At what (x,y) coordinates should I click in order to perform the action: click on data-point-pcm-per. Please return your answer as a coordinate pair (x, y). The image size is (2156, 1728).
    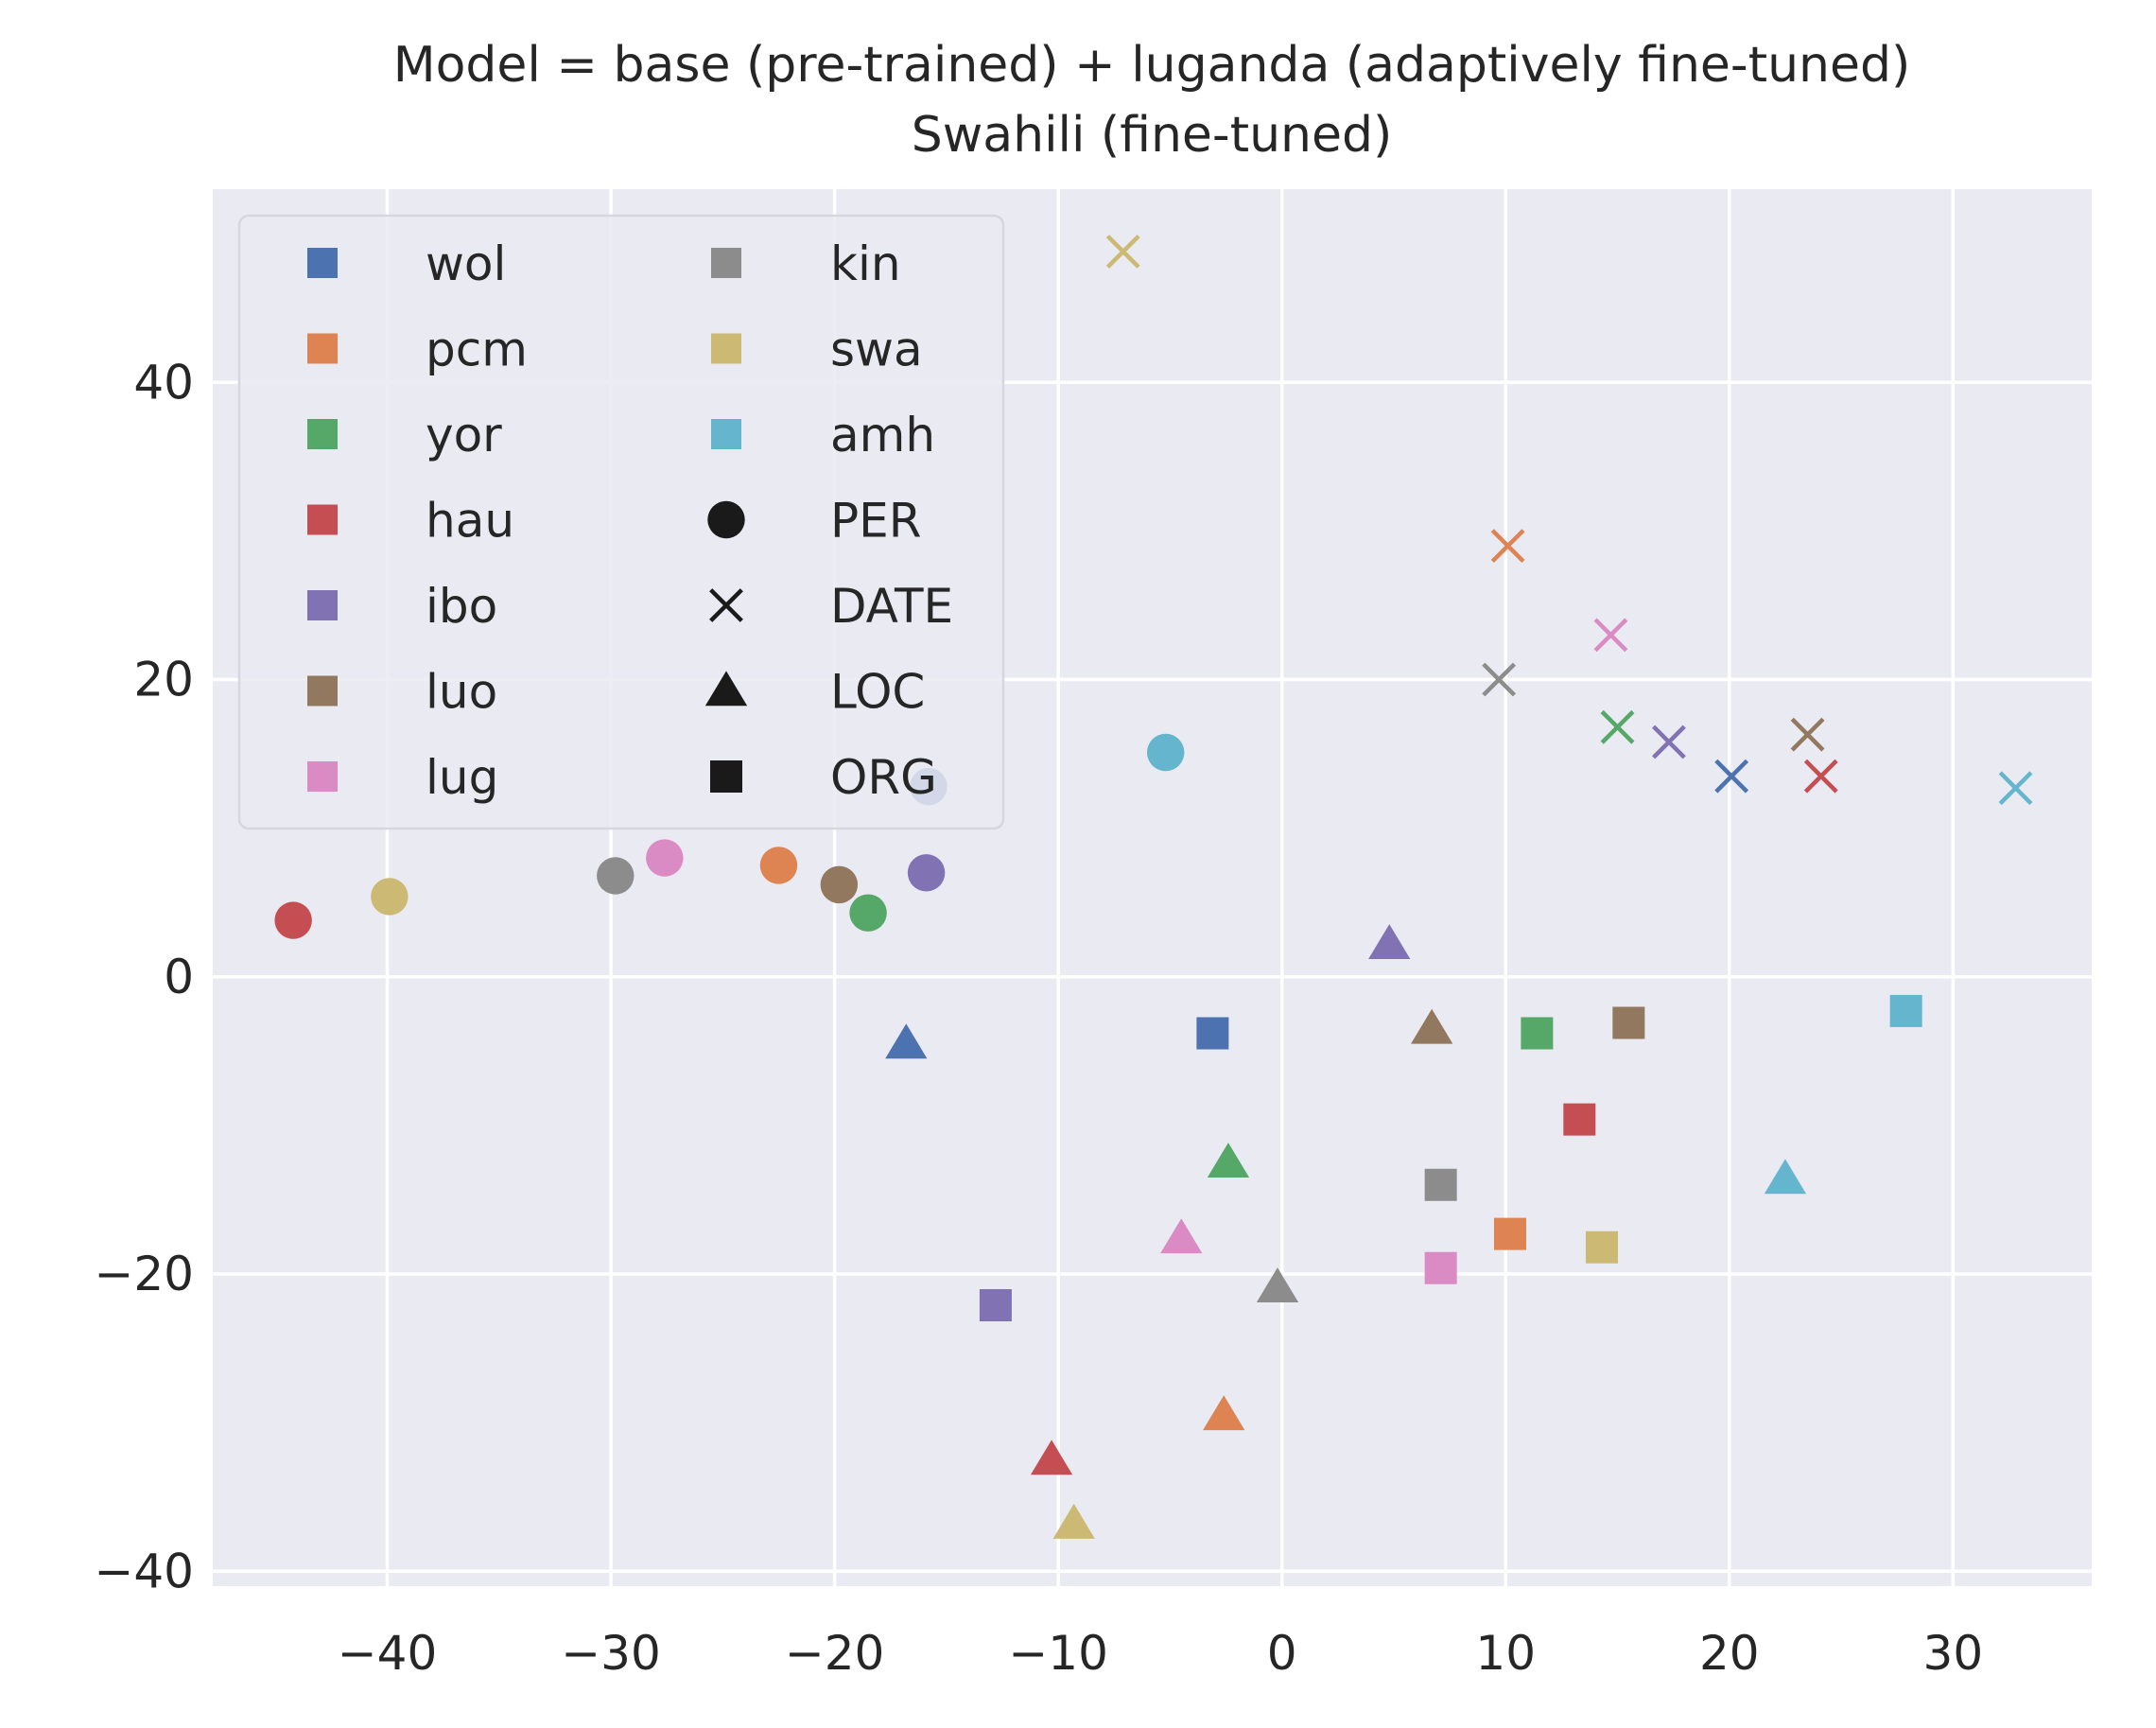
    Looking at the image, I should click on (778, 866).